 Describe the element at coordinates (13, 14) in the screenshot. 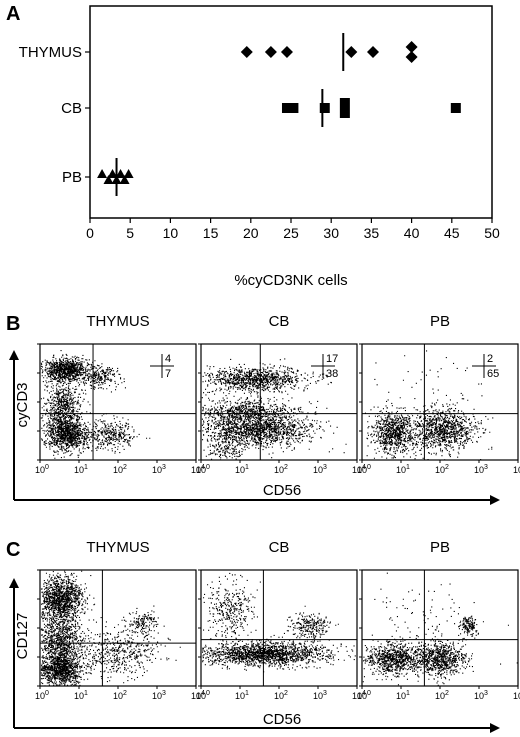

I see `panel-letter-a: A` at that location.